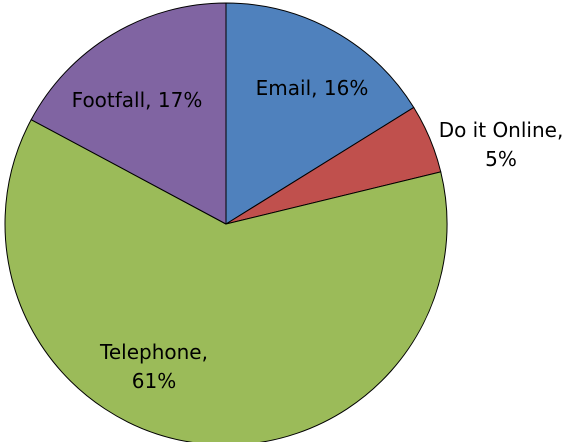  Describe the element at coordinates (501, 144) in the screenshot. I see `data-label-do-it-online: Do it Online, 5%` at that location.